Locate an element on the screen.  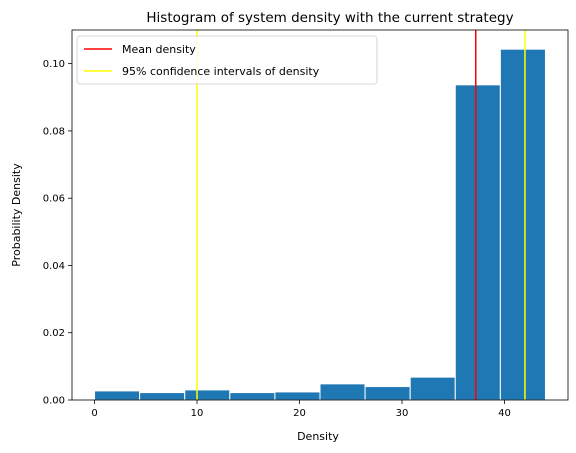
y-tick-label: 0.02 is located at coordinates (54, 333).